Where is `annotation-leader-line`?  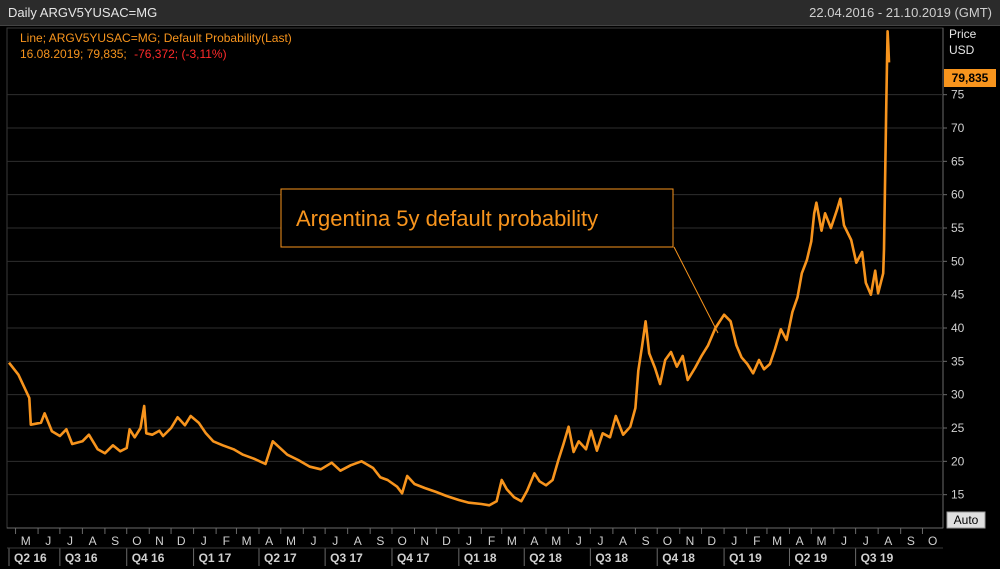 annotation-leader-line is located at coordinates (696, 290).